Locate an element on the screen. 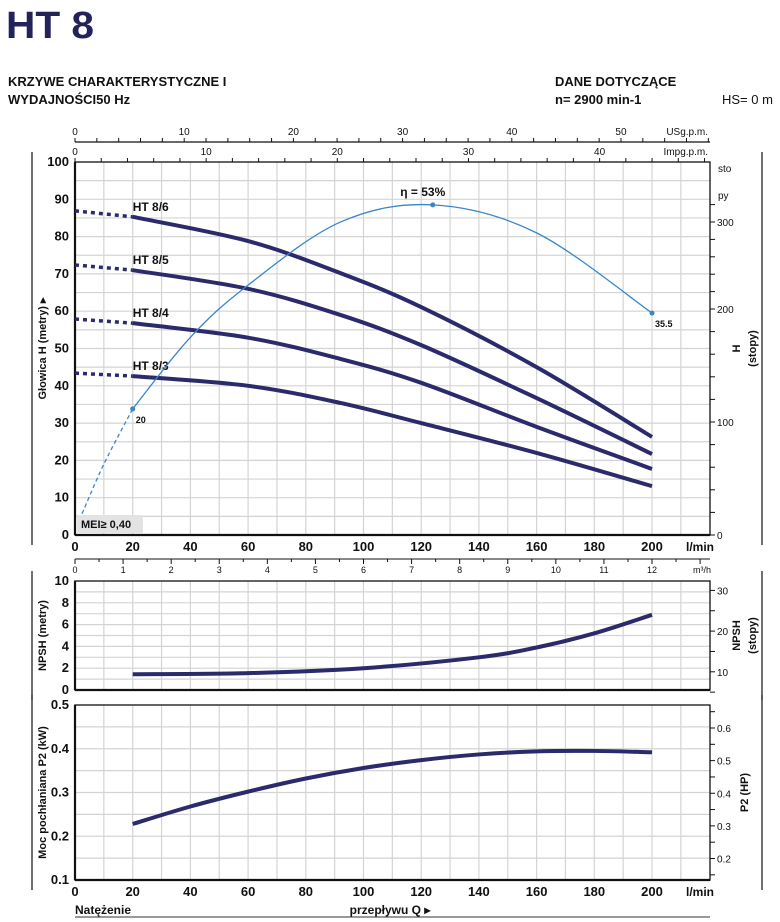  q-unit: l/min is located at coordinates (700, 547).